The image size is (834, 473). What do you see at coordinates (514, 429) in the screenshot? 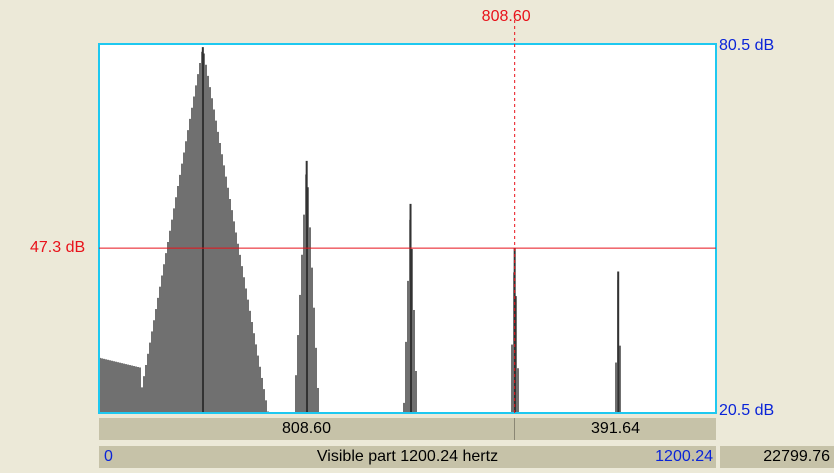
I see `selection-divider` at bounding box center [514, 429].